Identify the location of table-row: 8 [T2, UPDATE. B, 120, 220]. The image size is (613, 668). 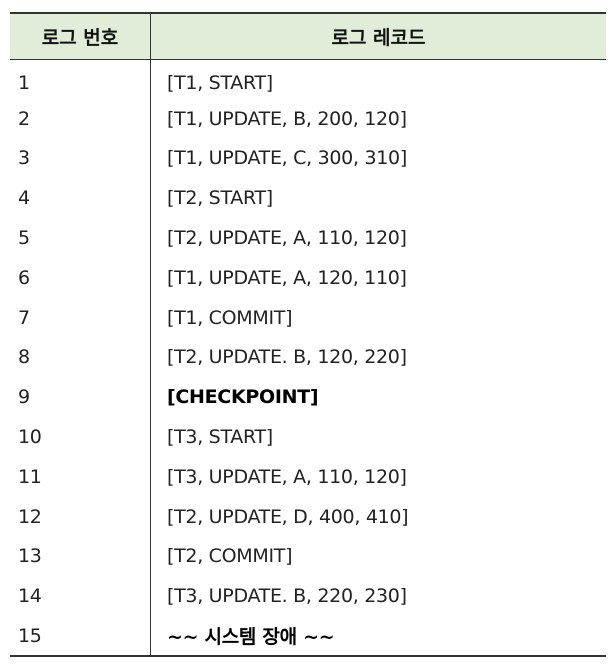
(308, 357).